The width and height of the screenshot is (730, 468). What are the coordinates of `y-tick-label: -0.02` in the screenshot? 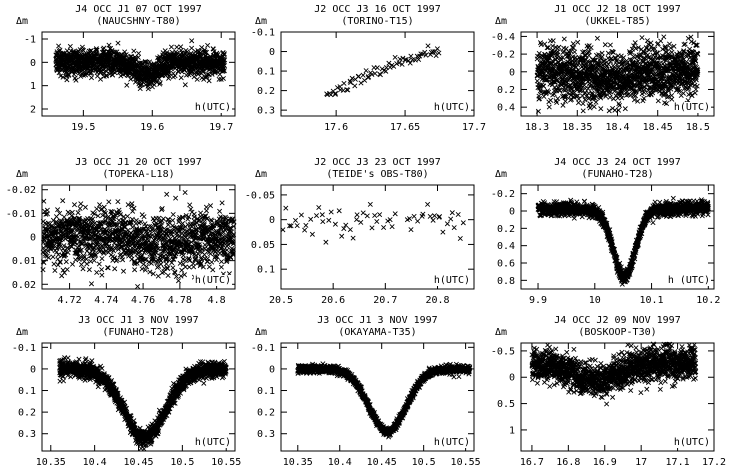 It's located at (21, 190).